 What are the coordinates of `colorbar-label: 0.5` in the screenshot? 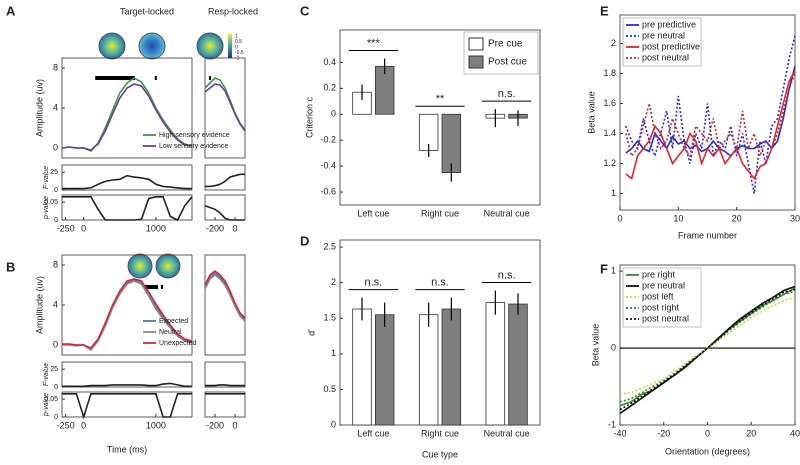 It's located at (238, 42).